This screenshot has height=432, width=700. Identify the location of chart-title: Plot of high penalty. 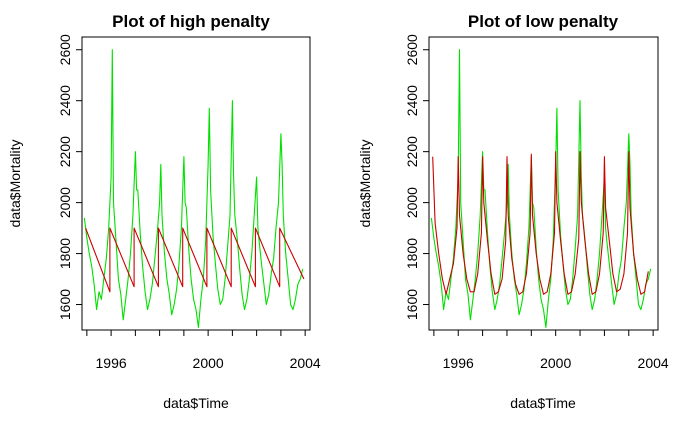
(191, 21).